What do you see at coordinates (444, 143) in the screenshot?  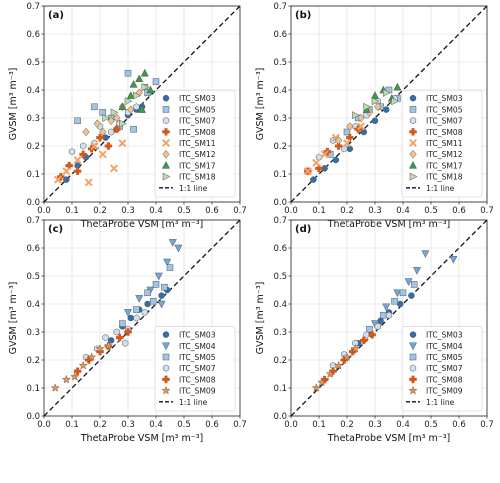 I see `legend-label: ITC_SM11` at bounding box center [444, 143].